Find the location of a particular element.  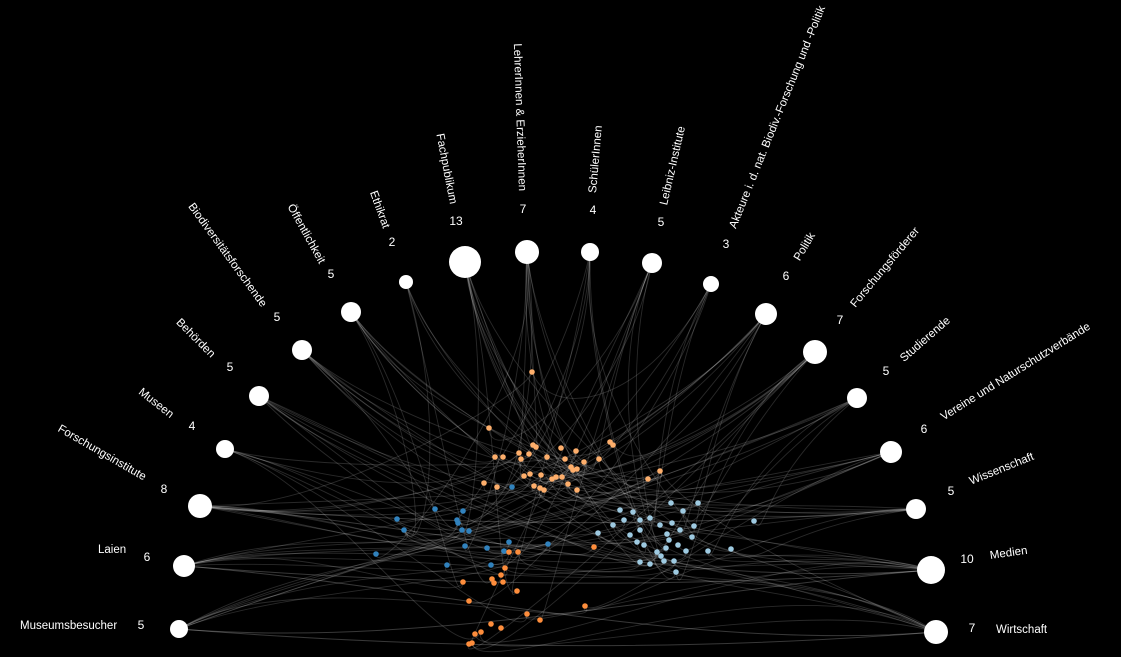

group-label-11: Leibniz-Institute is located at coordinates (673, 165).